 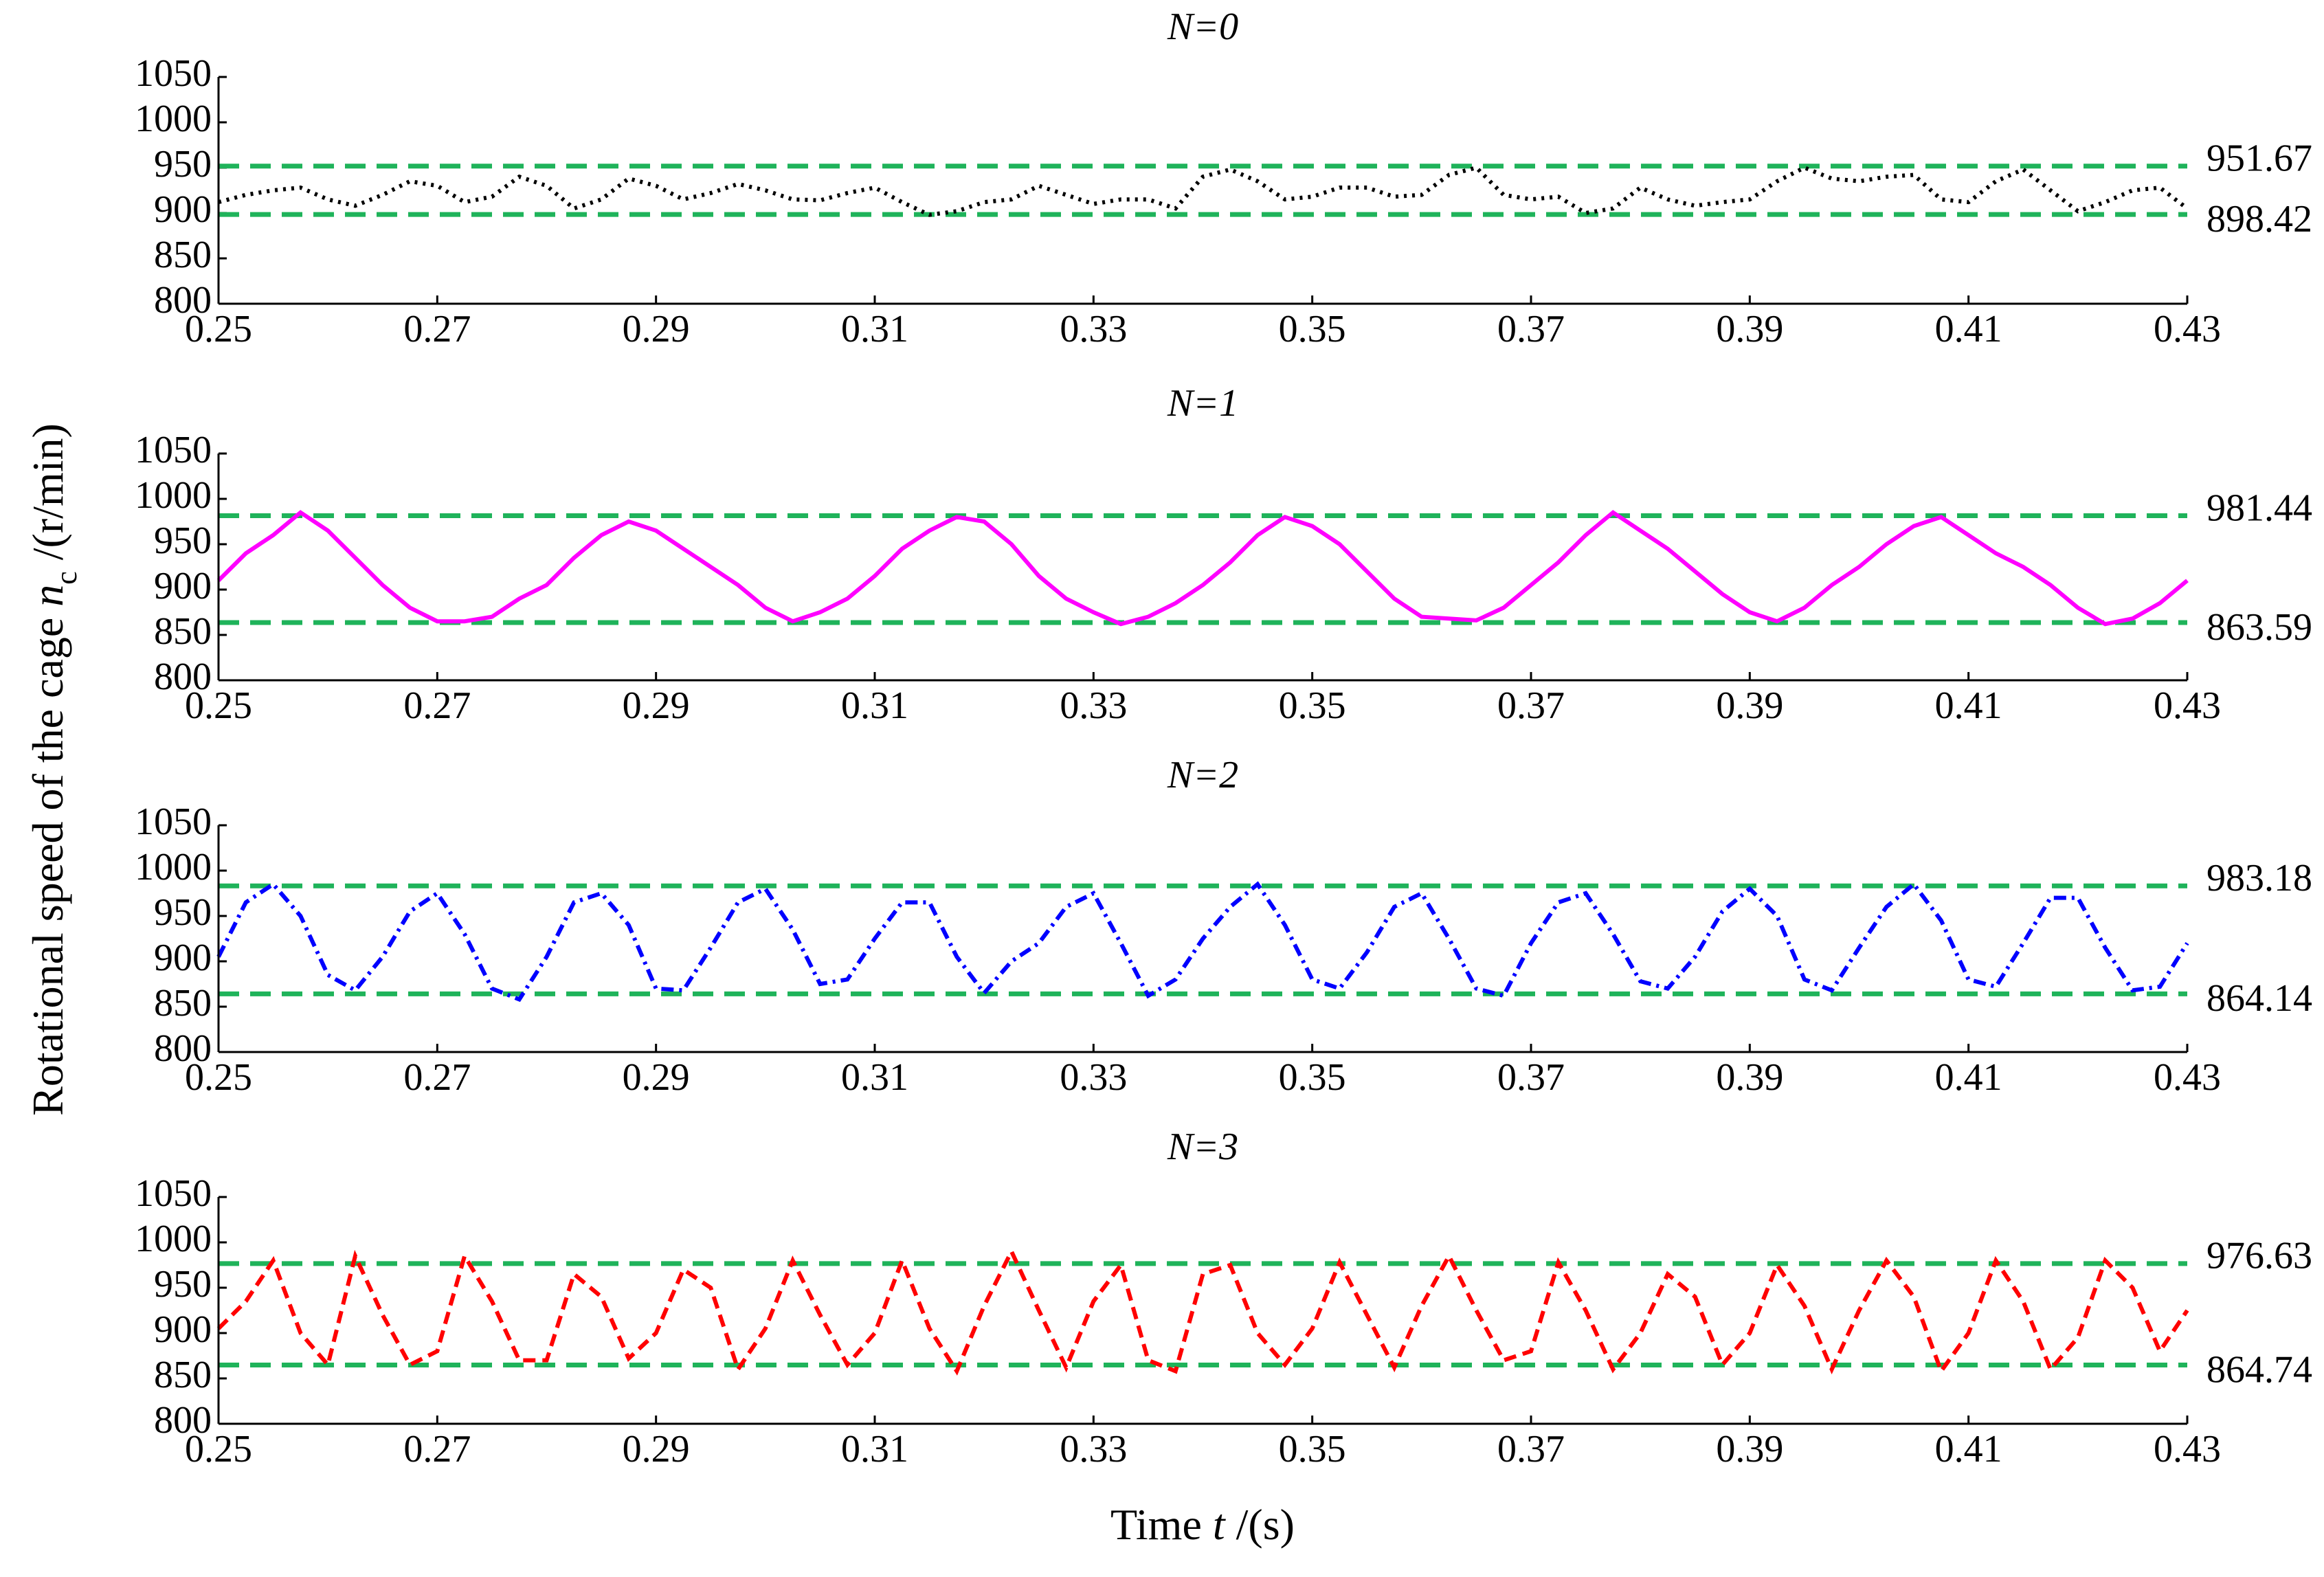 I want to click on reference-label: 864.14, so click(x=2259, y=999).